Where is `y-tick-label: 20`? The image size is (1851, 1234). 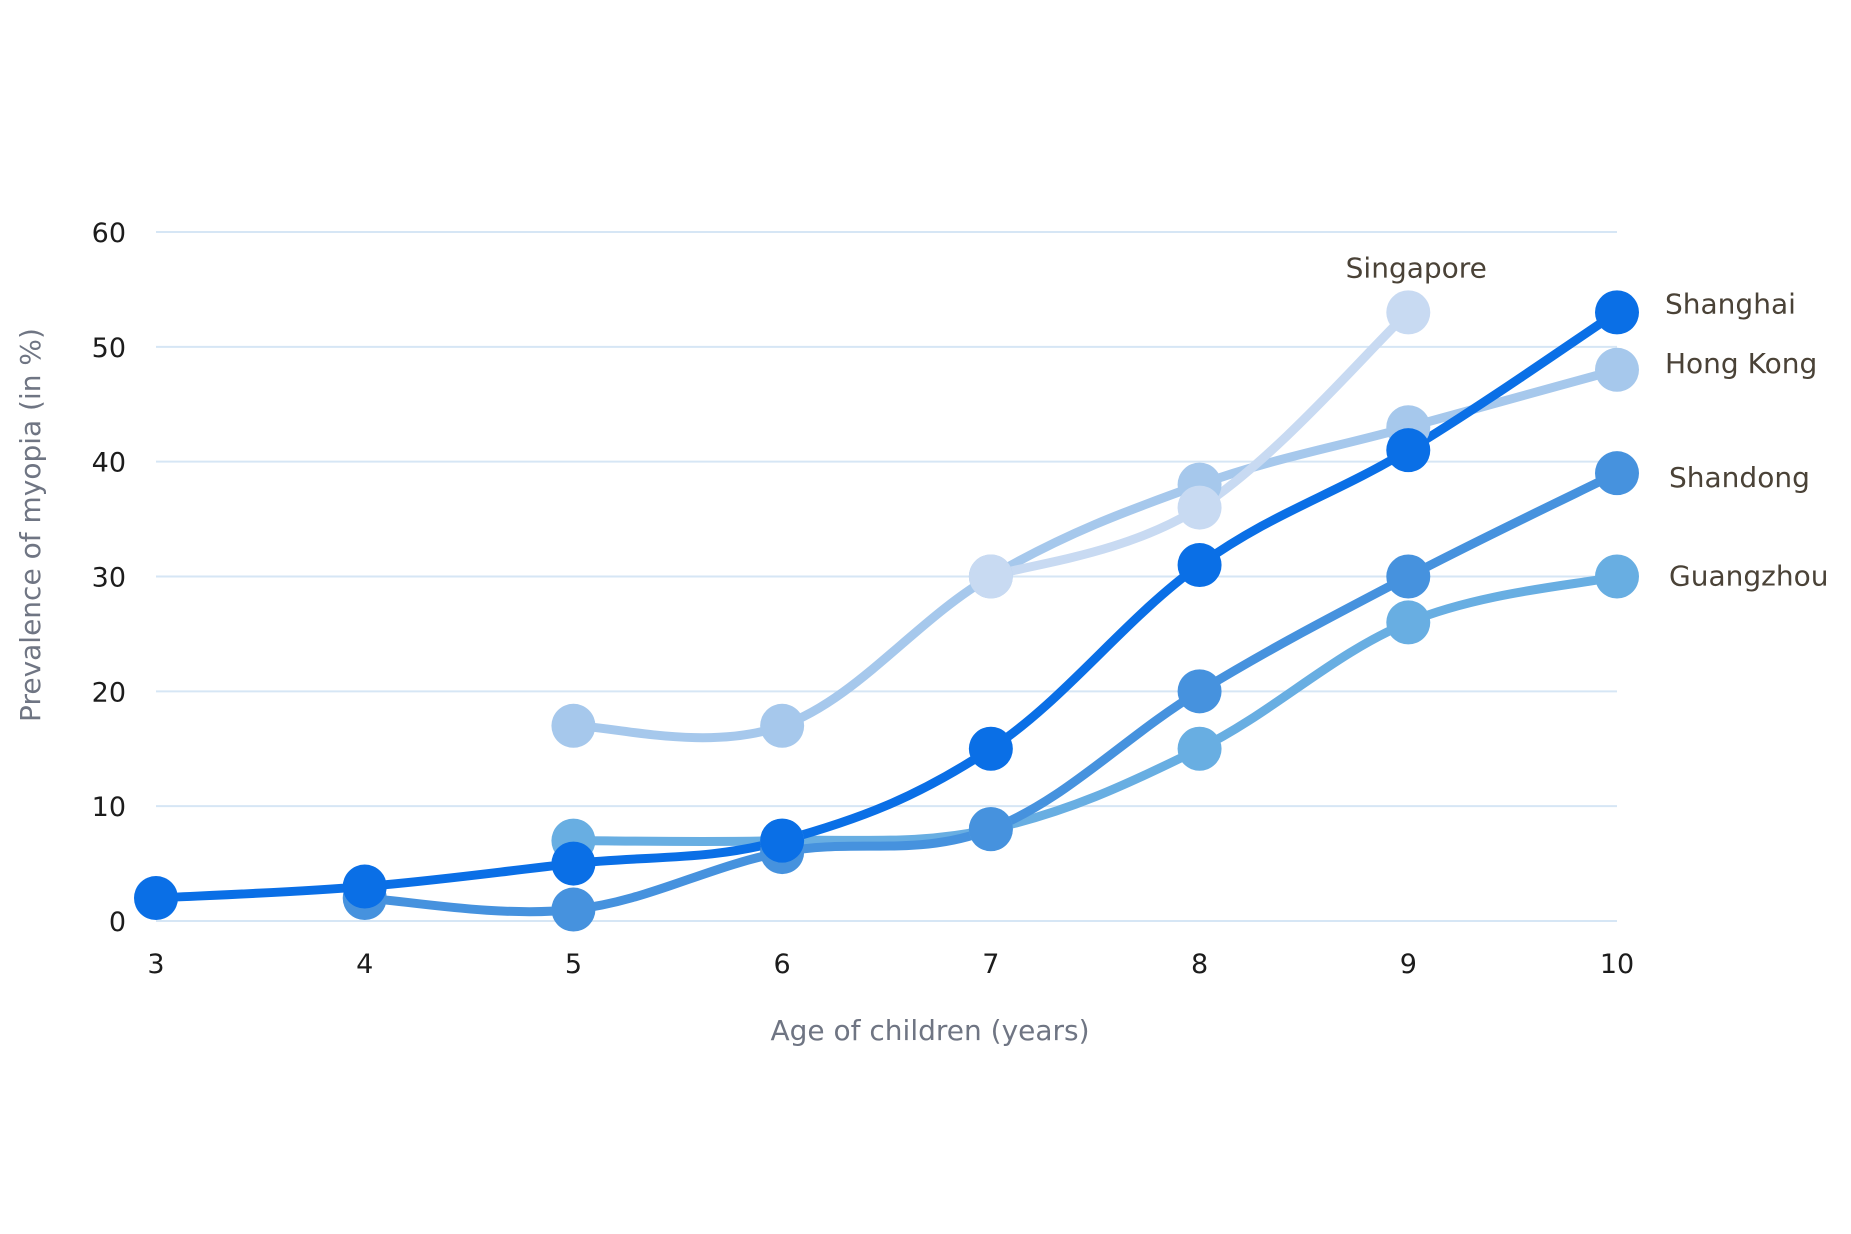
y-tick-label: 20 is located at coordinates (109, 692).